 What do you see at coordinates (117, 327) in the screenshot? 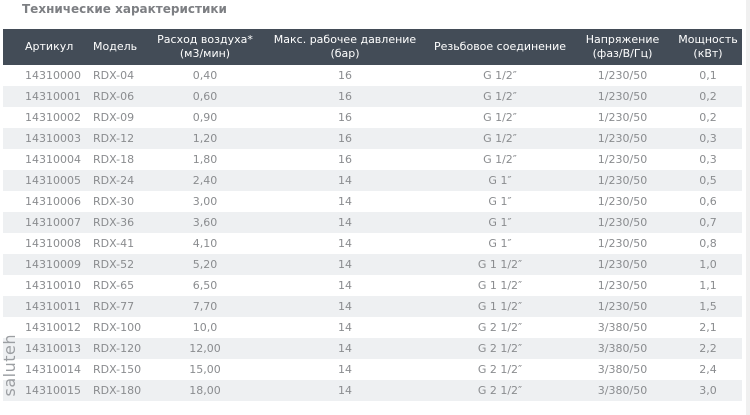
I see `table-cell: RDX-100` at bounding box center [117, 327].